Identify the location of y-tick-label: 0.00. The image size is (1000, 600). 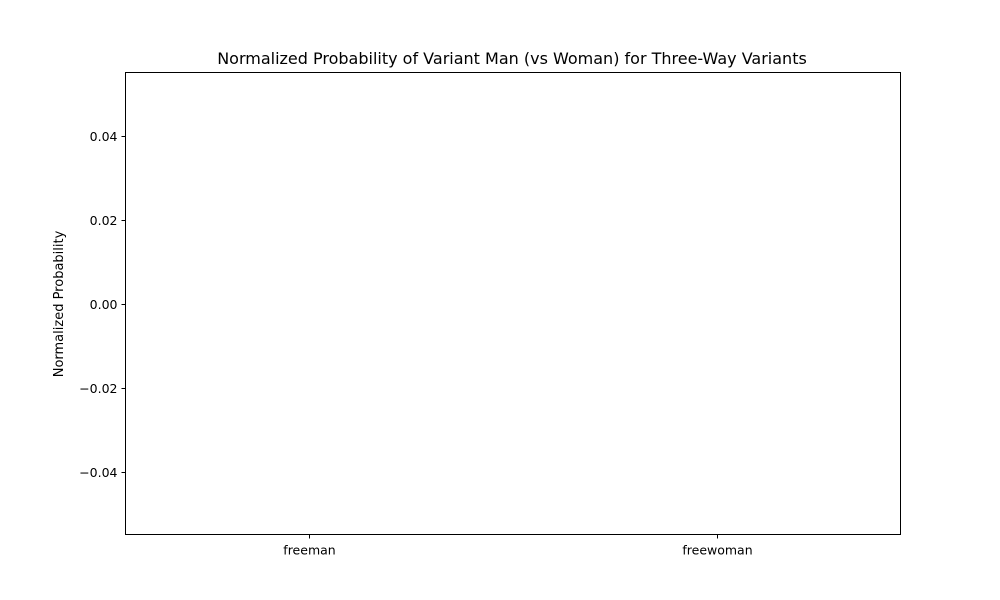
(104, 304).